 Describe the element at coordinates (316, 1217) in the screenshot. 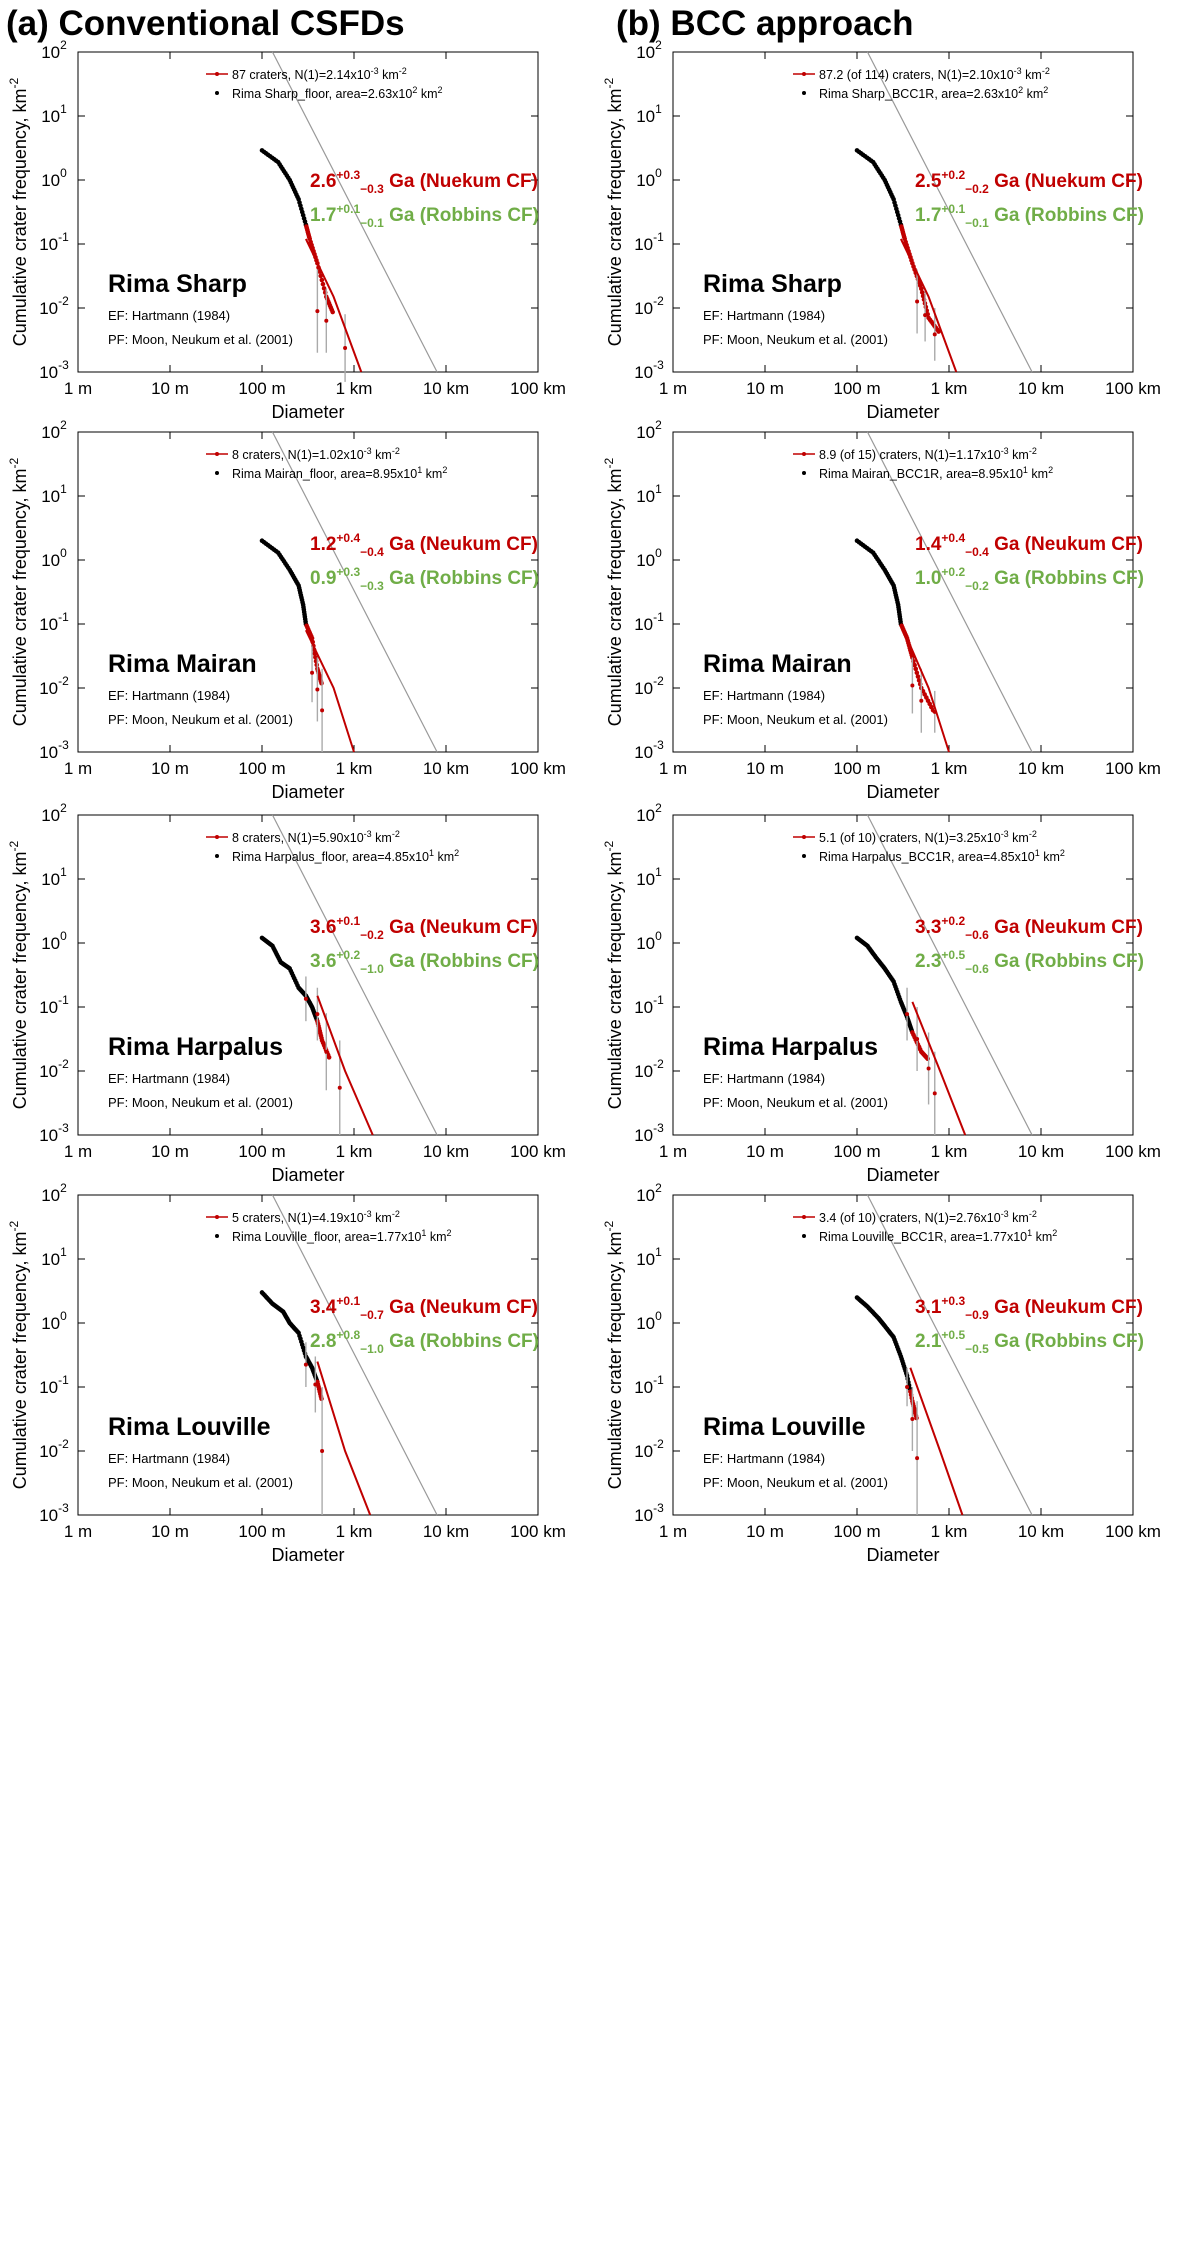

I see `legend-fit-text: 5 craters, N(1)=4.19x10-3 km-2` at that location.